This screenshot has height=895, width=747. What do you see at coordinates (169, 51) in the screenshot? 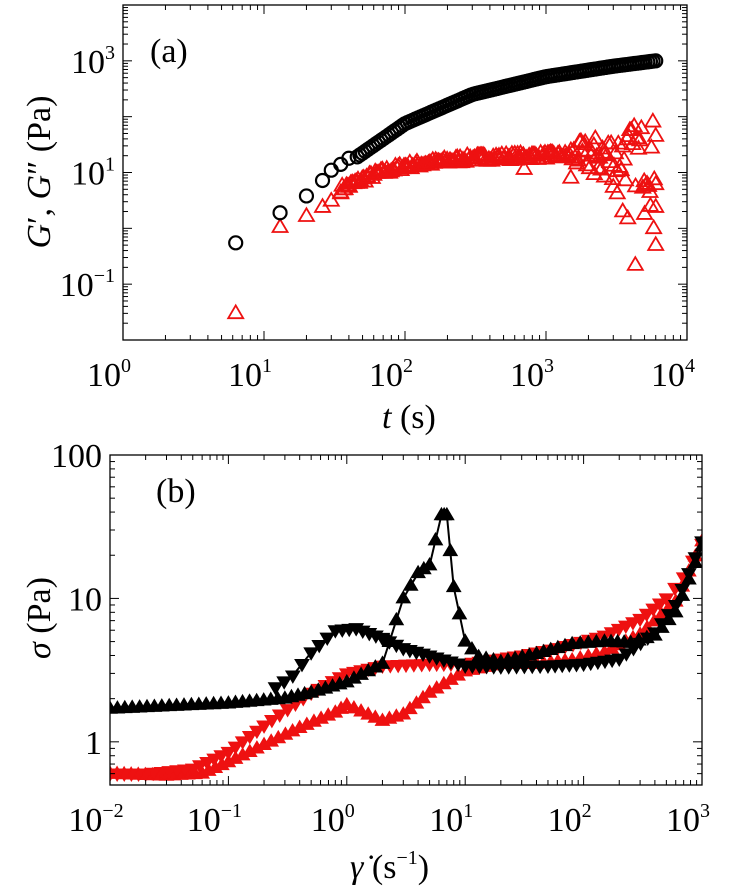
I see `panel-a-label: (a)` at bounding box center [169, 51].